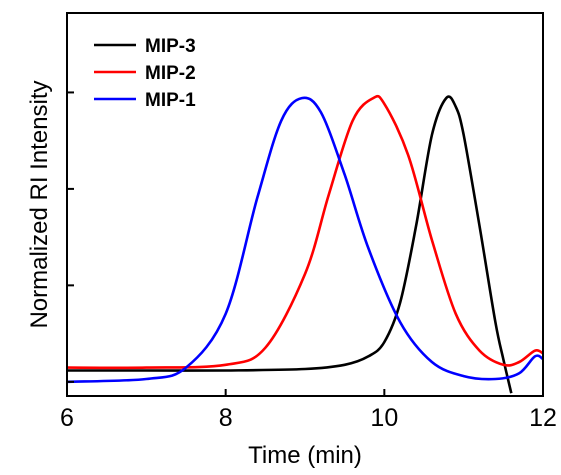 Image resolution: width=561 pixels, height=475 pixels. Describe the element at coordinates (67, 418) in the screenshot. I see `x-tick-label: 6` at that location.